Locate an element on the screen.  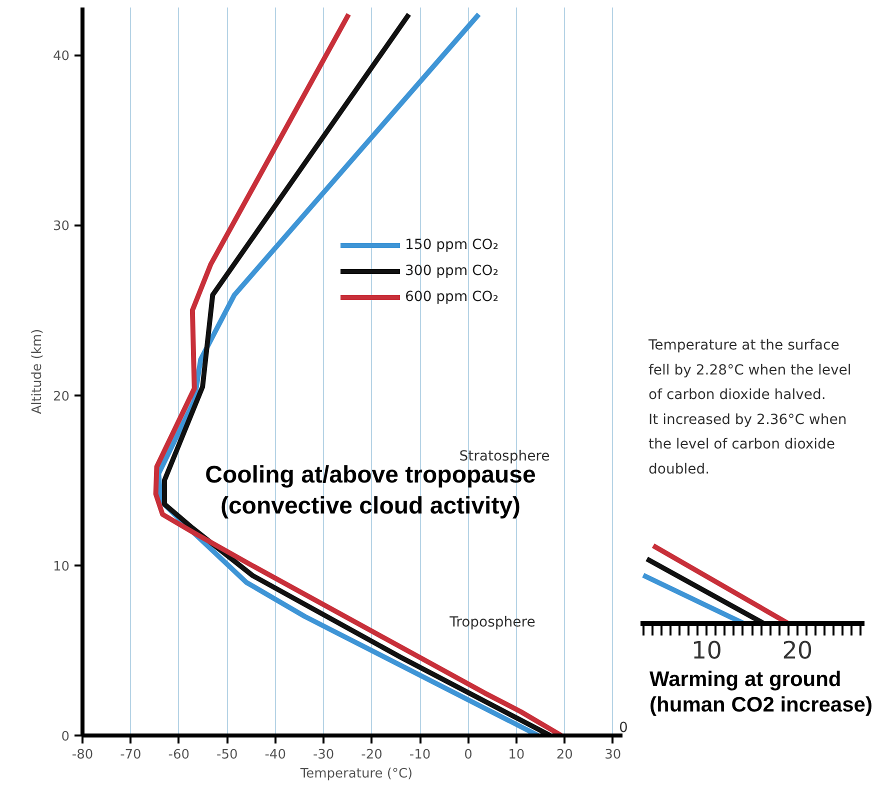
y-tick-label: 30 is located at coordinates (61, 226).